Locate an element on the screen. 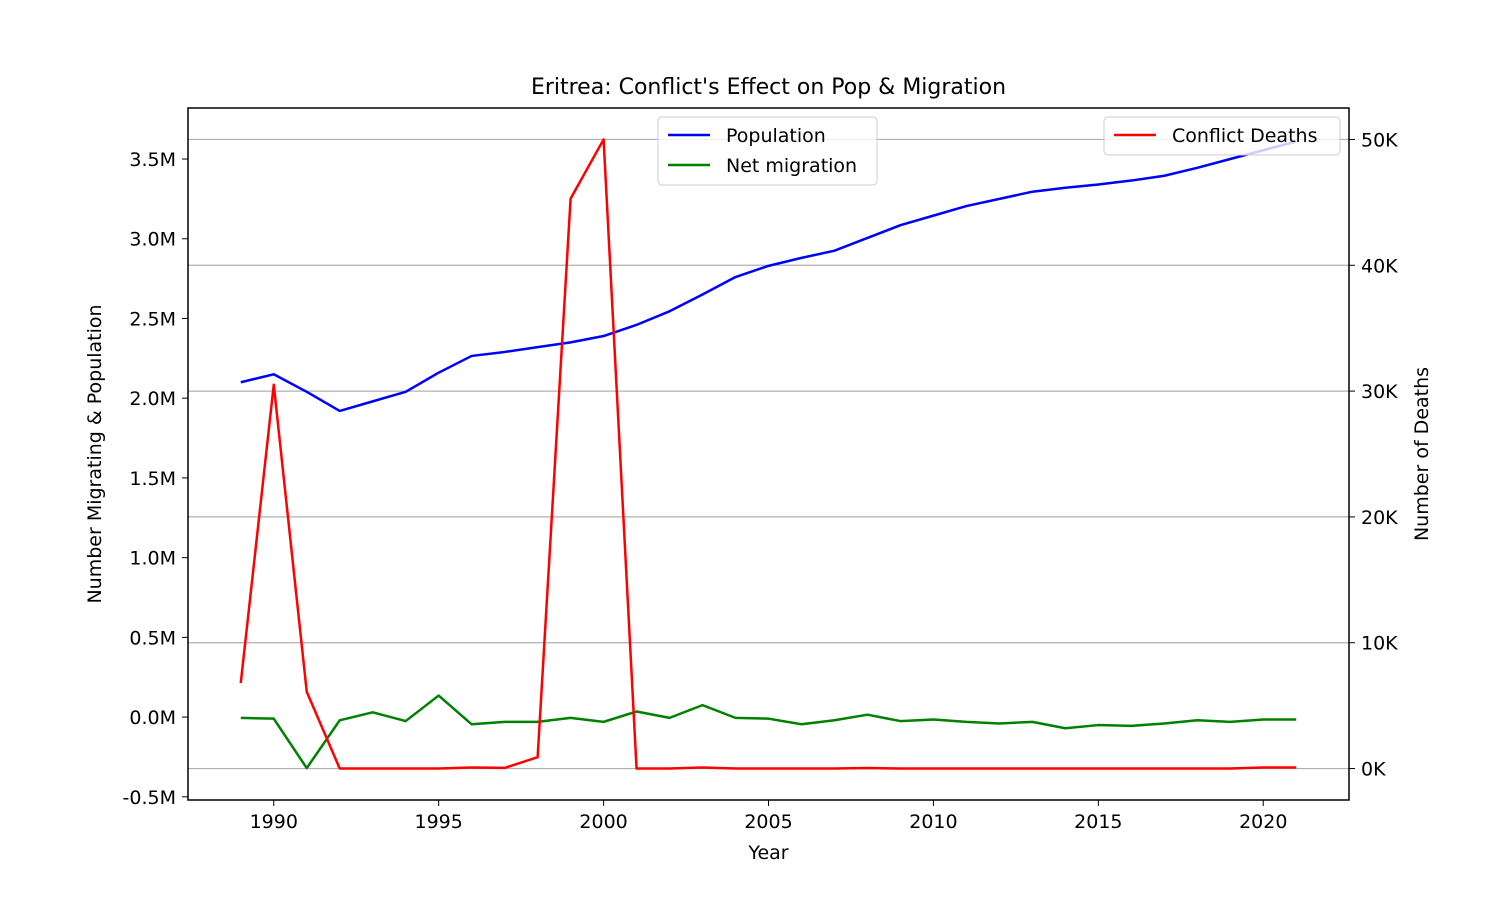  x-tick-label: 2010 is located at coordinates (933, 822).